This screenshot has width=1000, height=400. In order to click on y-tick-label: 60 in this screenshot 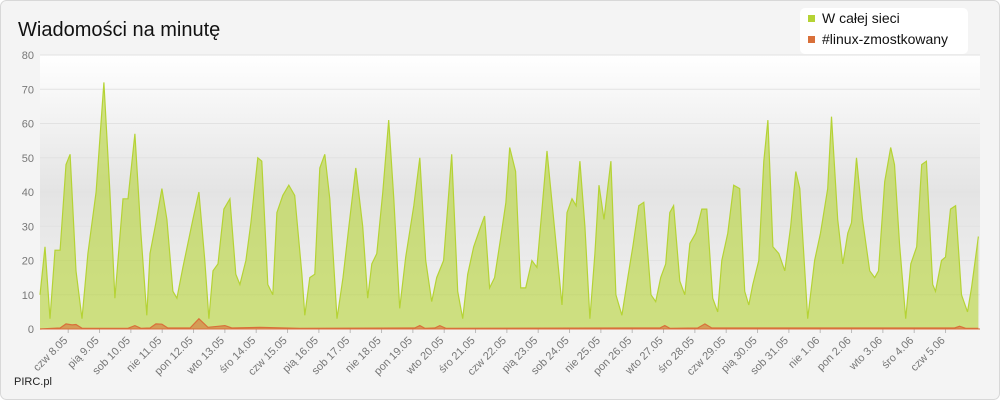, I will do `click(28, 125)`.